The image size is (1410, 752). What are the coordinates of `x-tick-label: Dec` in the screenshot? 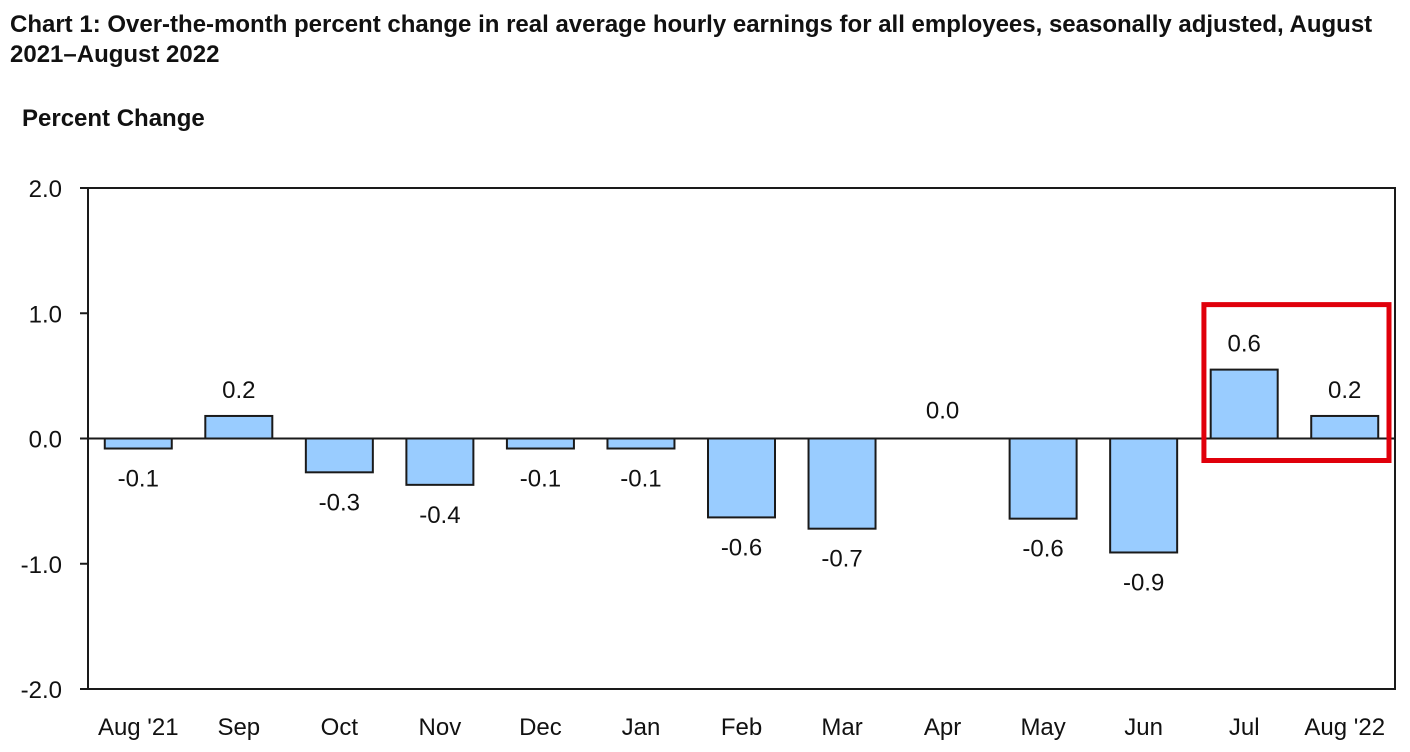 It's located at (540, 727).